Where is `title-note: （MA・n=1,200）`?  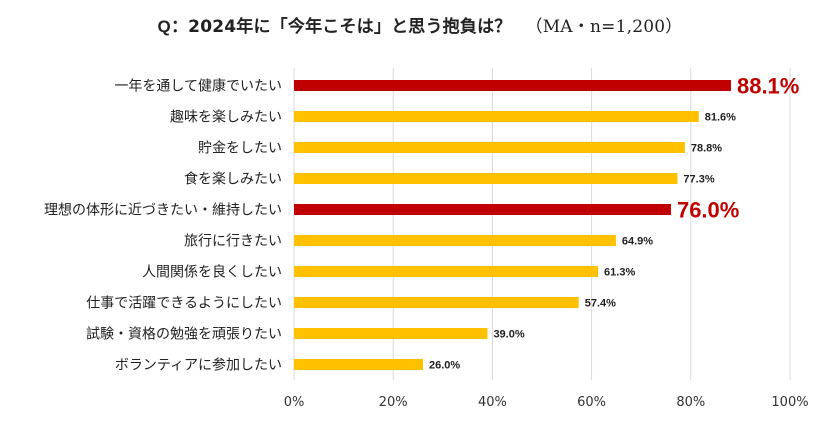
title-note: （MA・n=1,200） is located at coordinates (604, 27).